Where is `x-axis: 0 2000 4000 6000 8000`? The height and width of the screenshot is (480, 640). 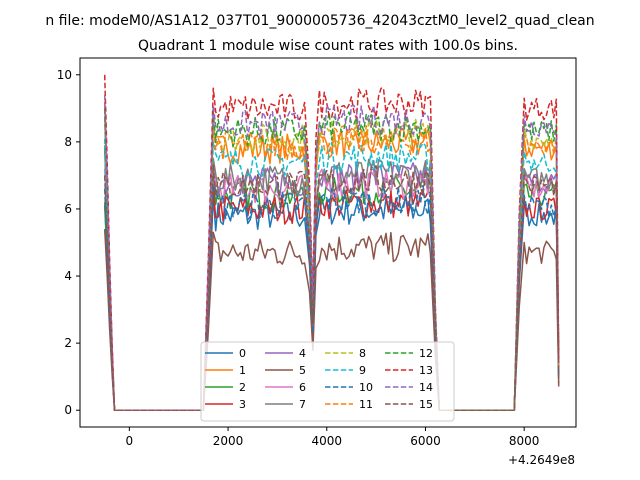
x-axis: 0 2000 4000 6000 8000 is located at coordinates (333, 437).